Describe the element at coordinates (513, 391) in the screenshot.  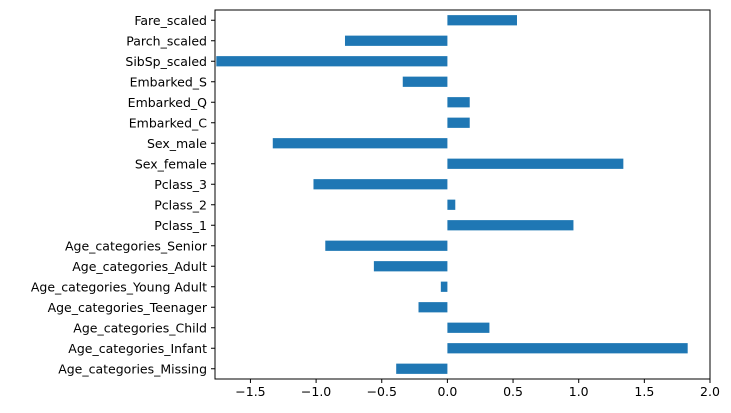
I see `x-tick-label: 0.5` at that location.